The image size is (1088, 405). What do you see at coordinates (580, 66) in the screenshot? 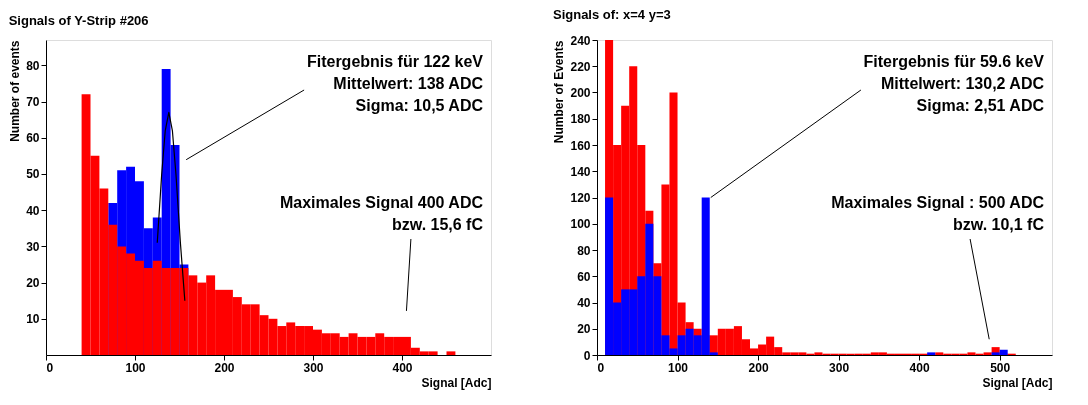
I see `y-tick-label: 220` at bounding box center [580, 66].